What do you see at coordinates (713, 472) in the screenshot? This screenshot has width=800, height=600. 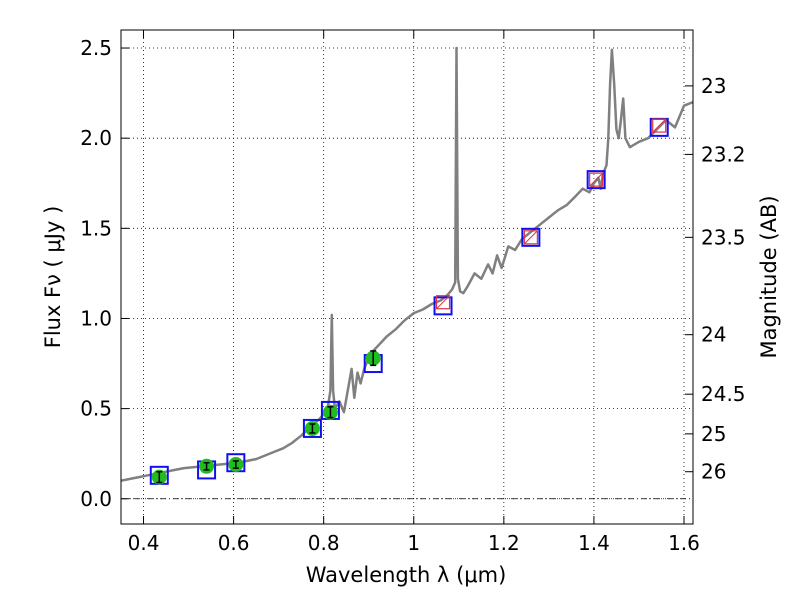 I see `y2-tick-label: 26` at bounding box center [713, 472].